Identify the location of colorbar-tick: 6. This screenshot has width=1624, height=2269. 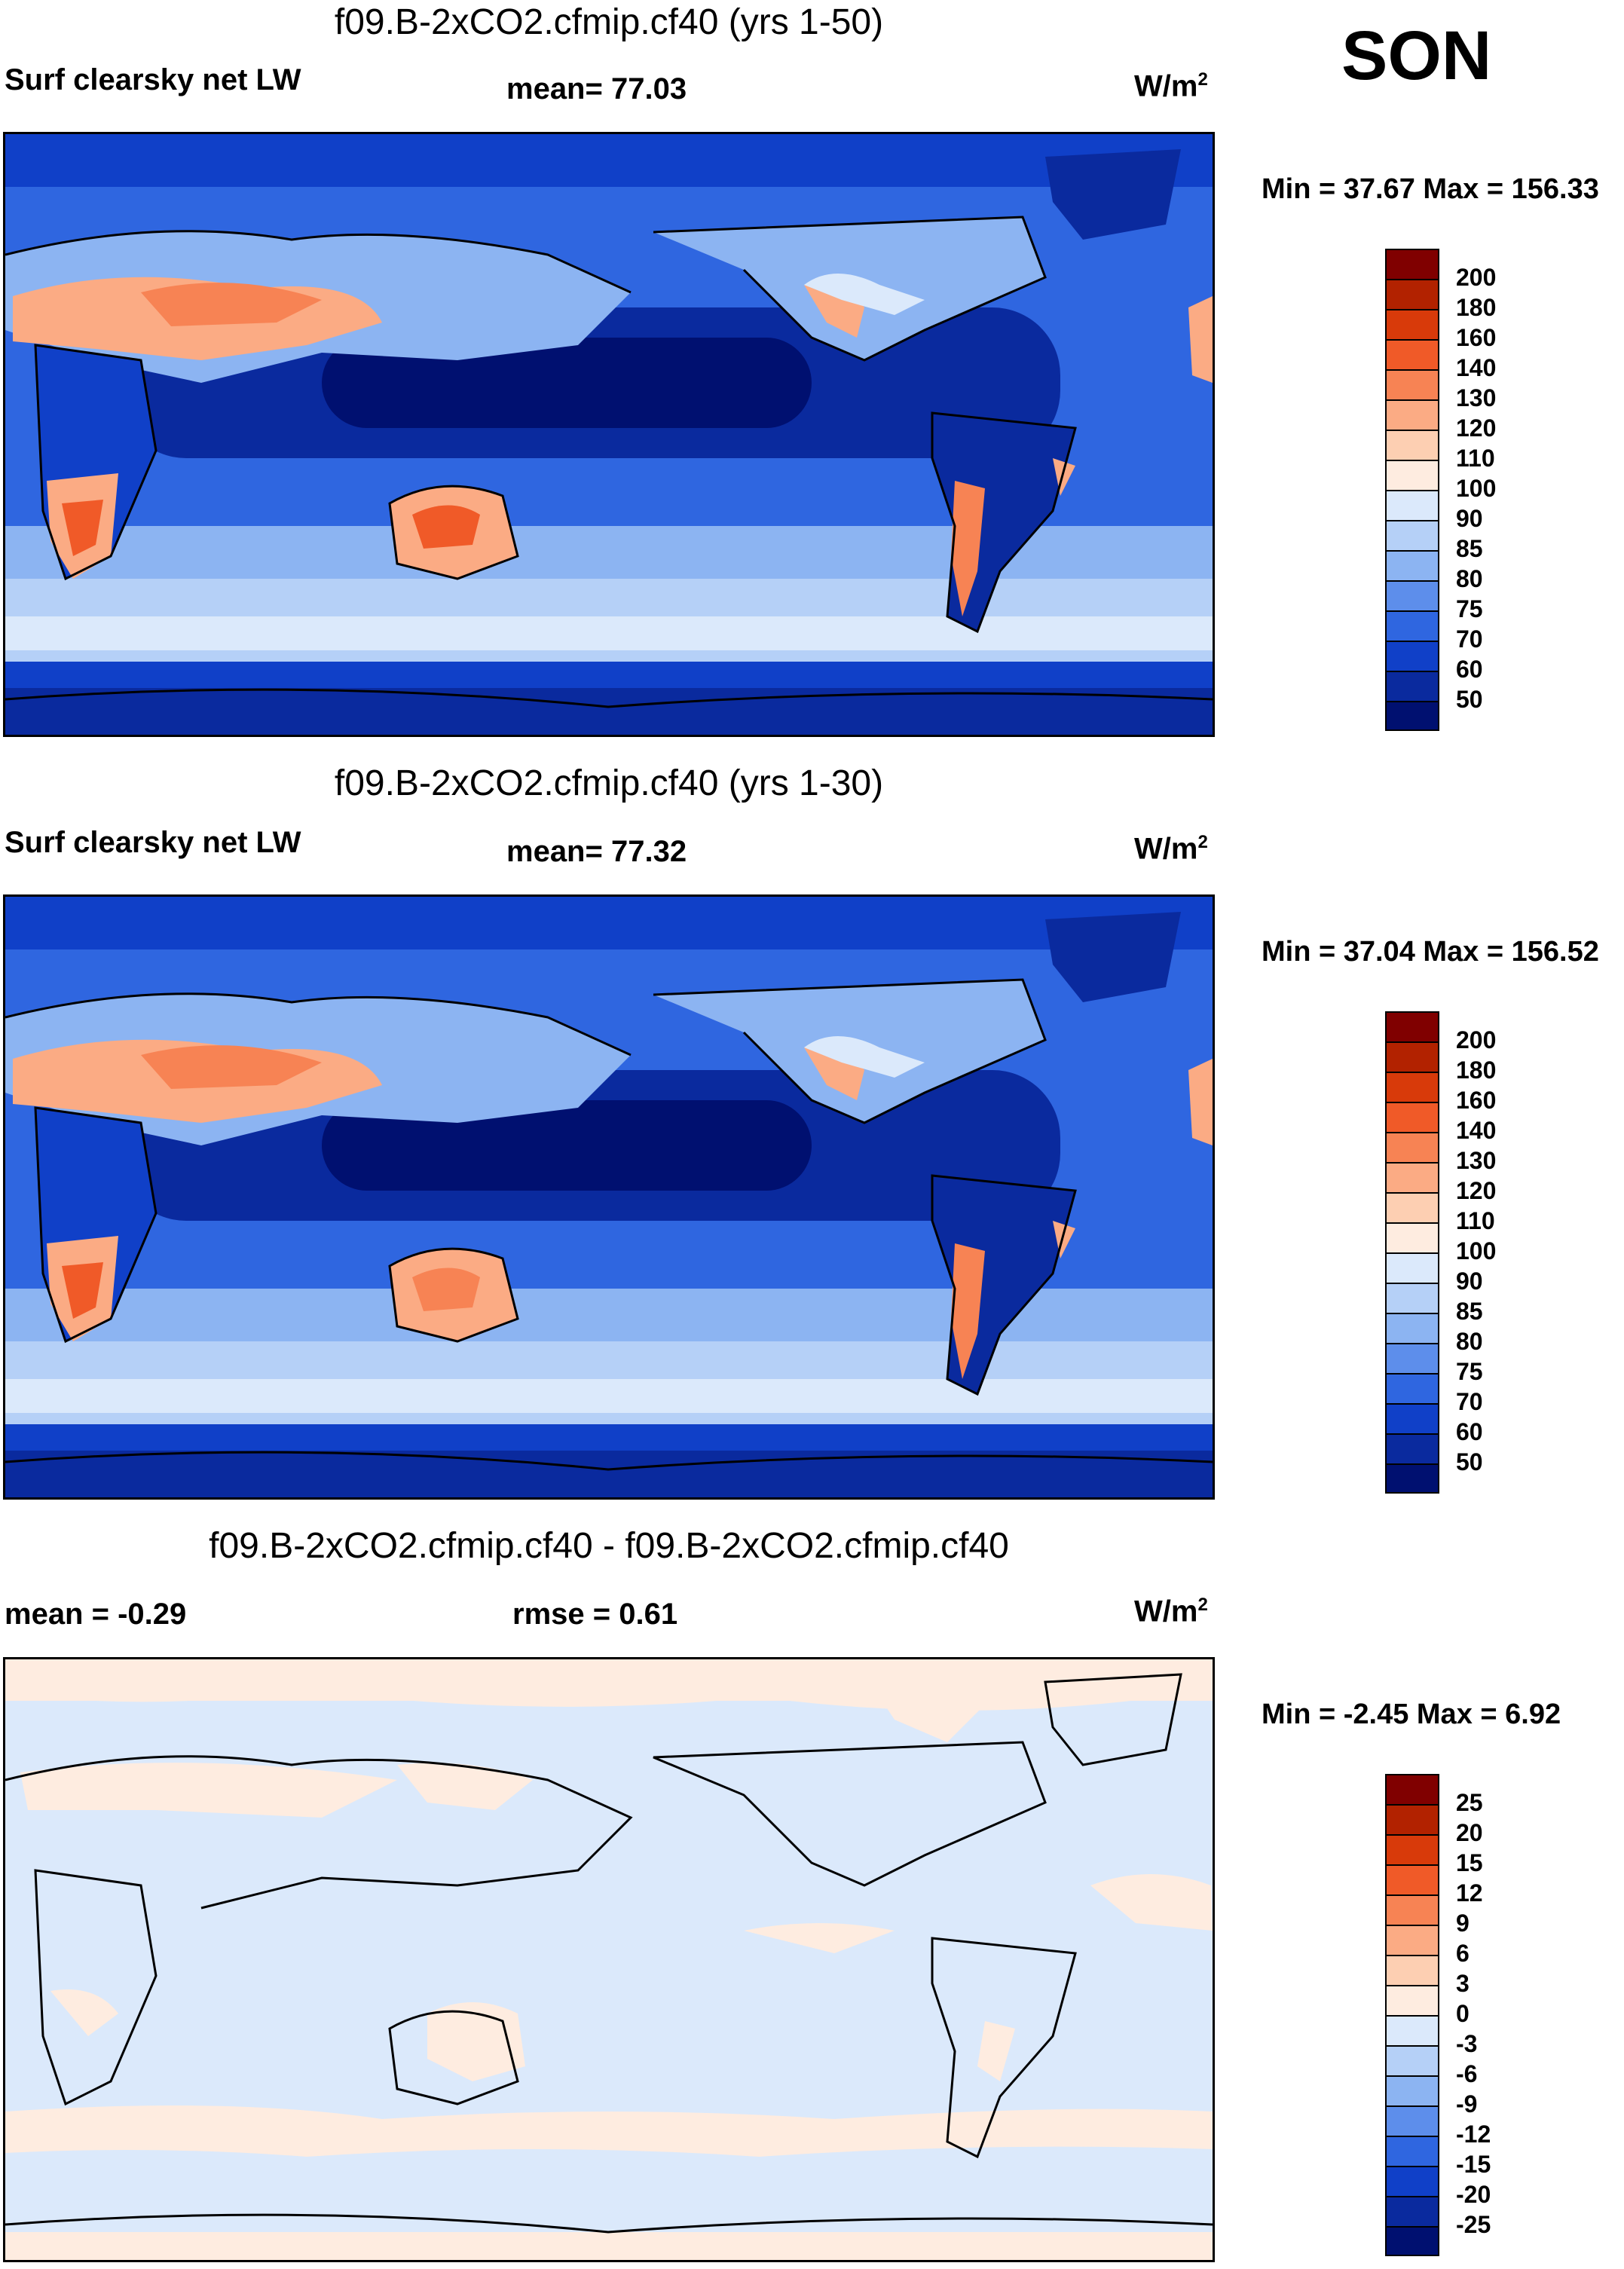
(1463, 1954).